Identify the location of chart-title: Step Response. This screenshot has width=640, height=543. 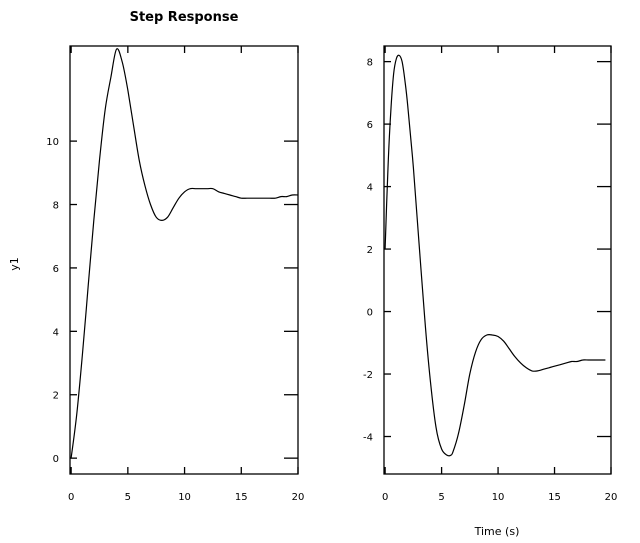
(184, 17).